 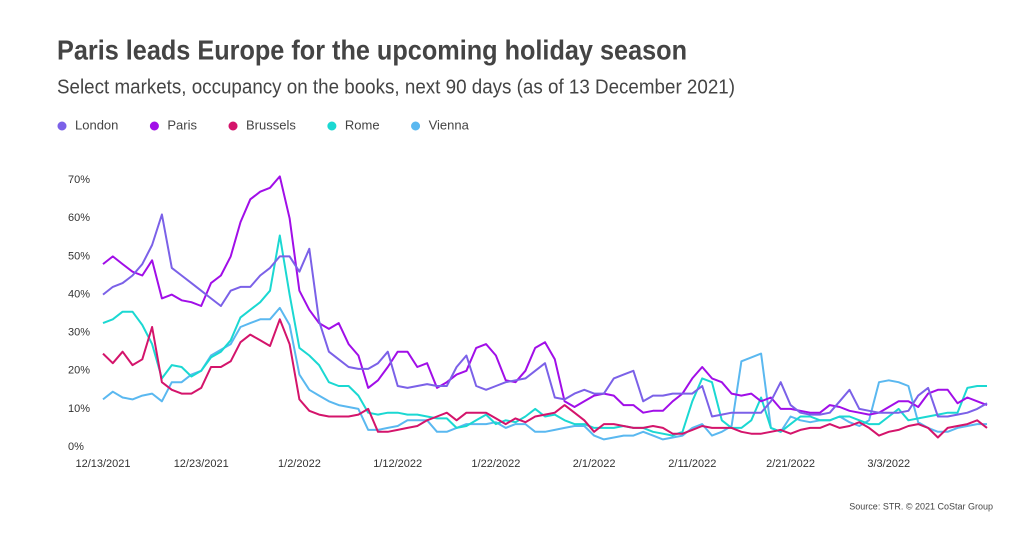 I want to click on y-tick-label: 60%, so click(x=79, y=218).